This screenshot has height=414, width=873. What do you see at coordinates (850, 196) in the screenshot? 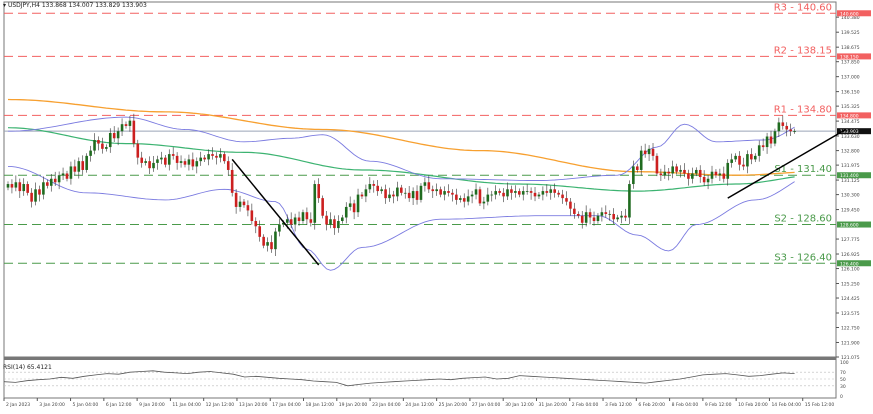
I see `y-axis-label: 130.300` at bounding box center [850, 196].